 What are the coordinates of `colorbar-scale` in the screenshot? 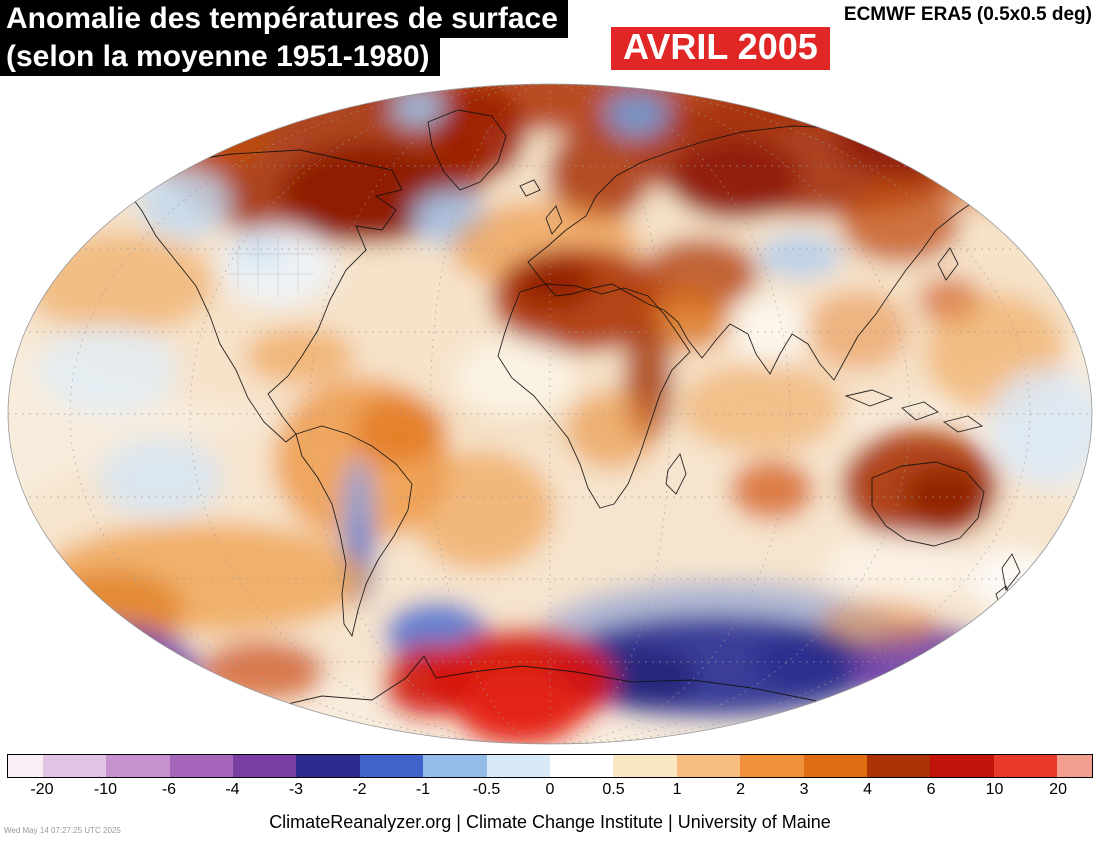 It's located at (550, 766).